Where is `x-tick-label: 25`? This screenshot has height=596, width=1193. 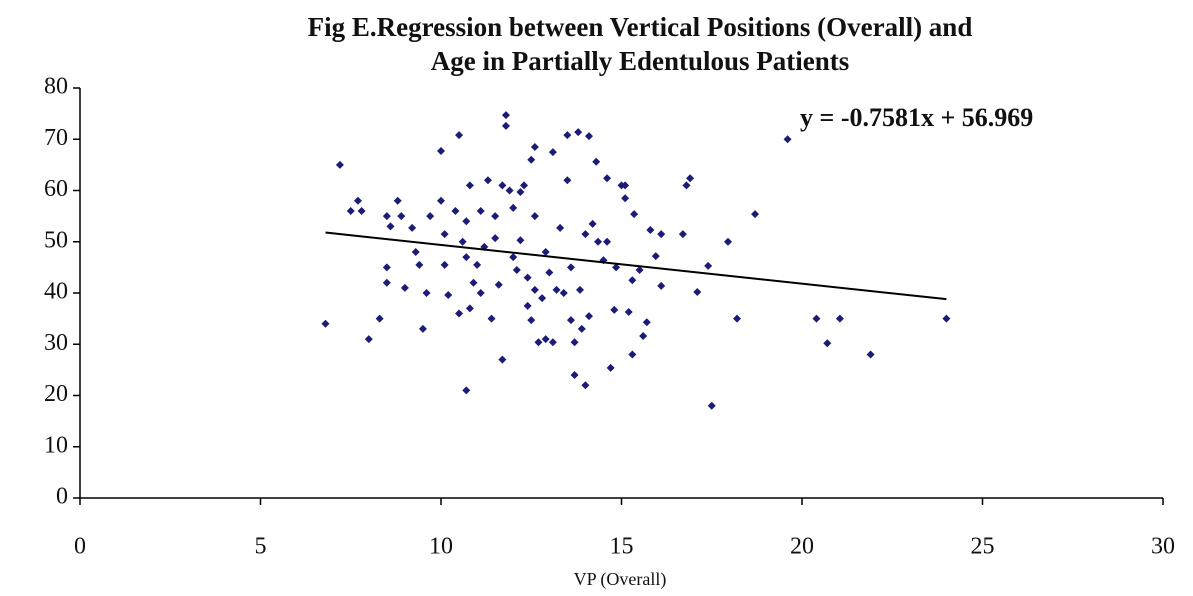 x-tick-label: 25 is located at coordinates (983, 547).